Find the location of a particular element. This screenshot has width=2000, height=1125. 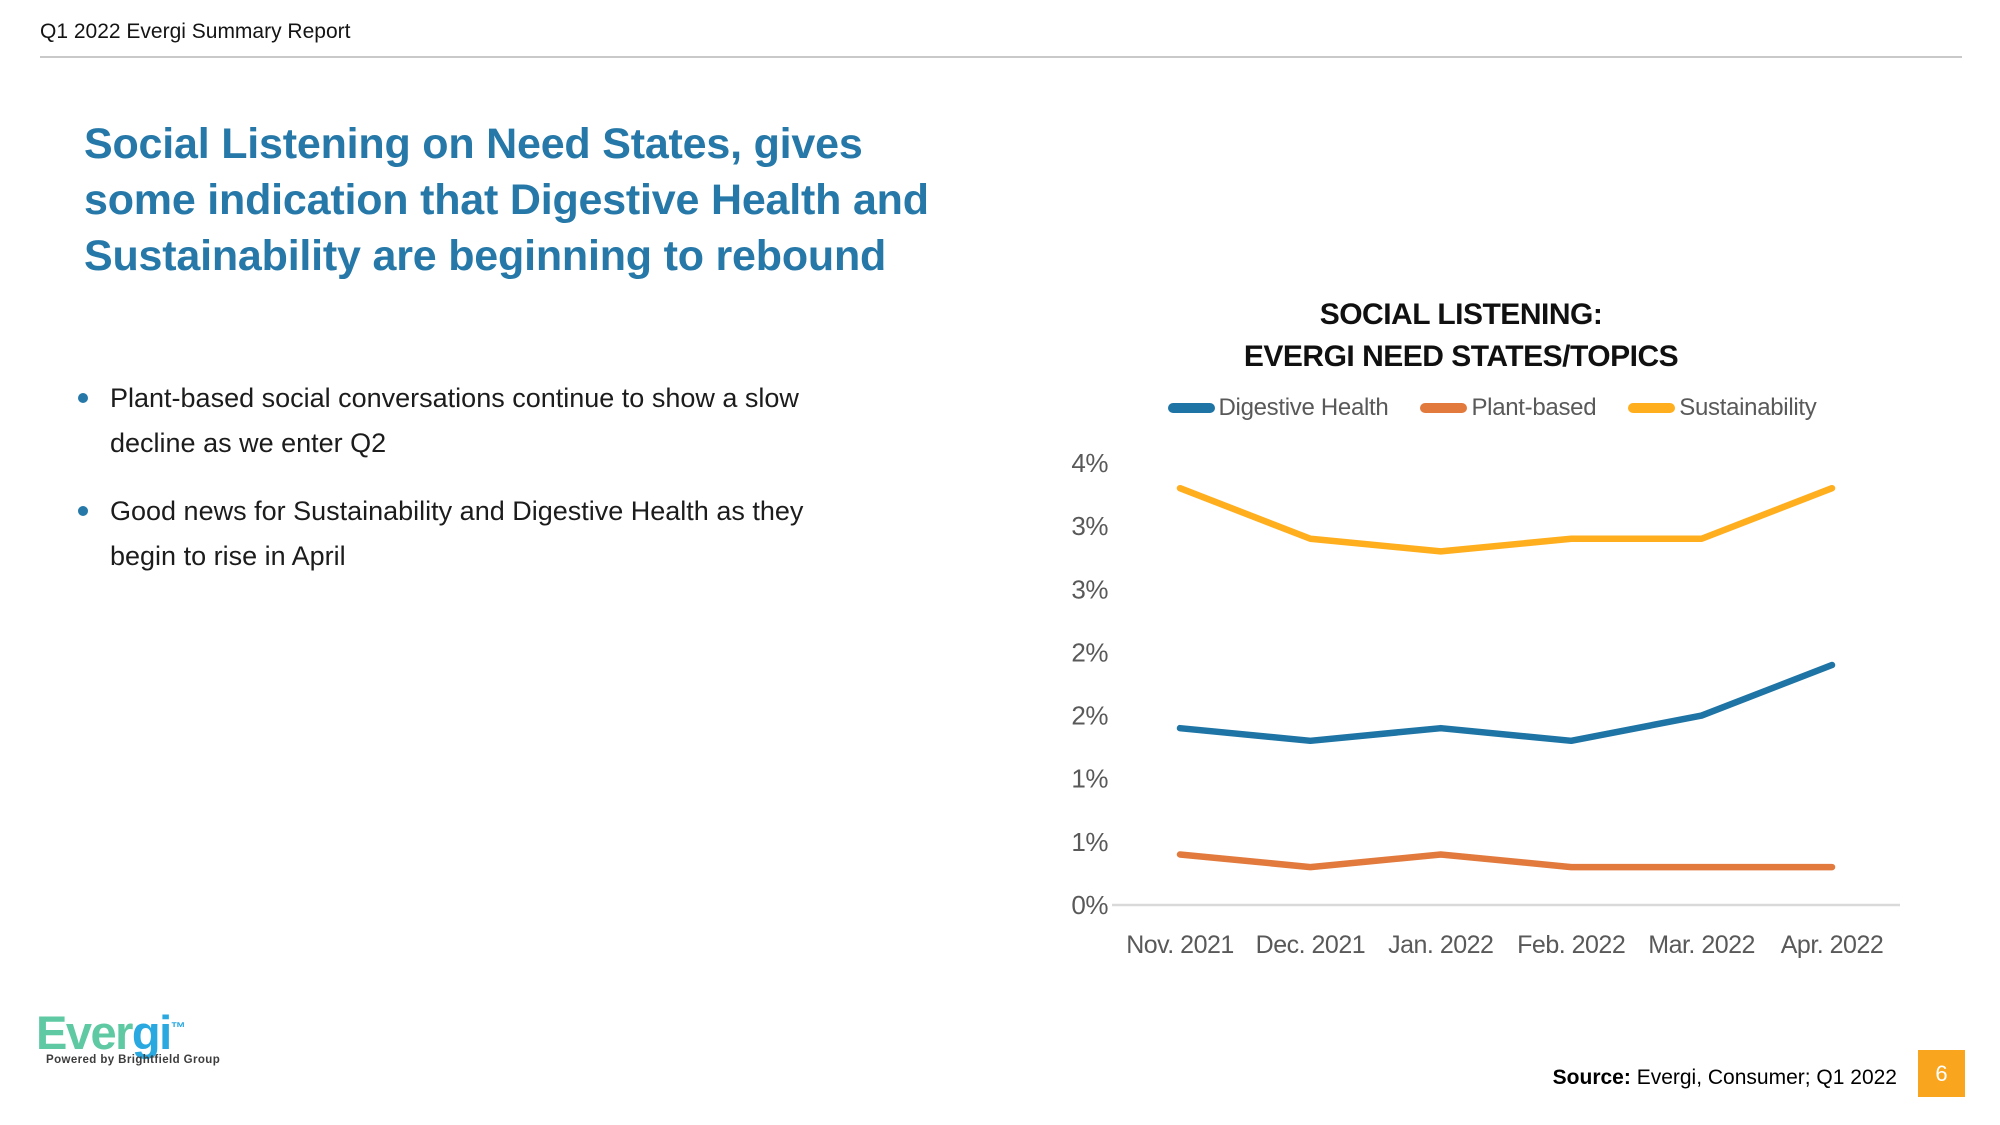

source-note: Source: Evergi, Consumer; Q1 2022 is located at coordinates (1725, 1078).